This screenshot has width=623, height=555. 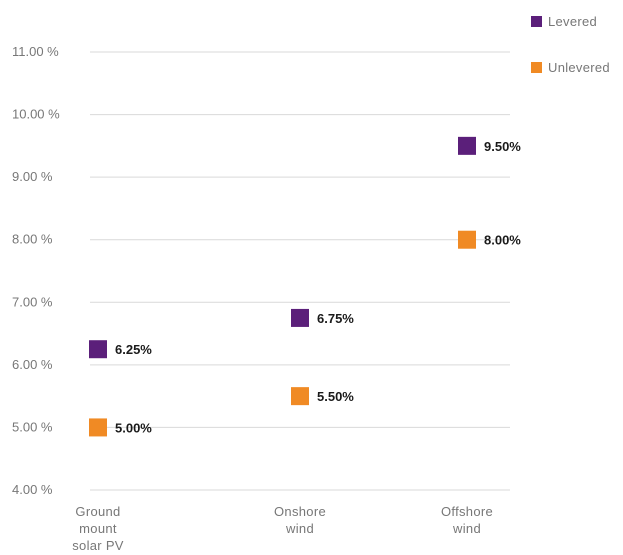 What do you see at coordinates (579, 67) in the screenshot?
I see `legend-label: Unlevered` at bounding box center [579, 67].